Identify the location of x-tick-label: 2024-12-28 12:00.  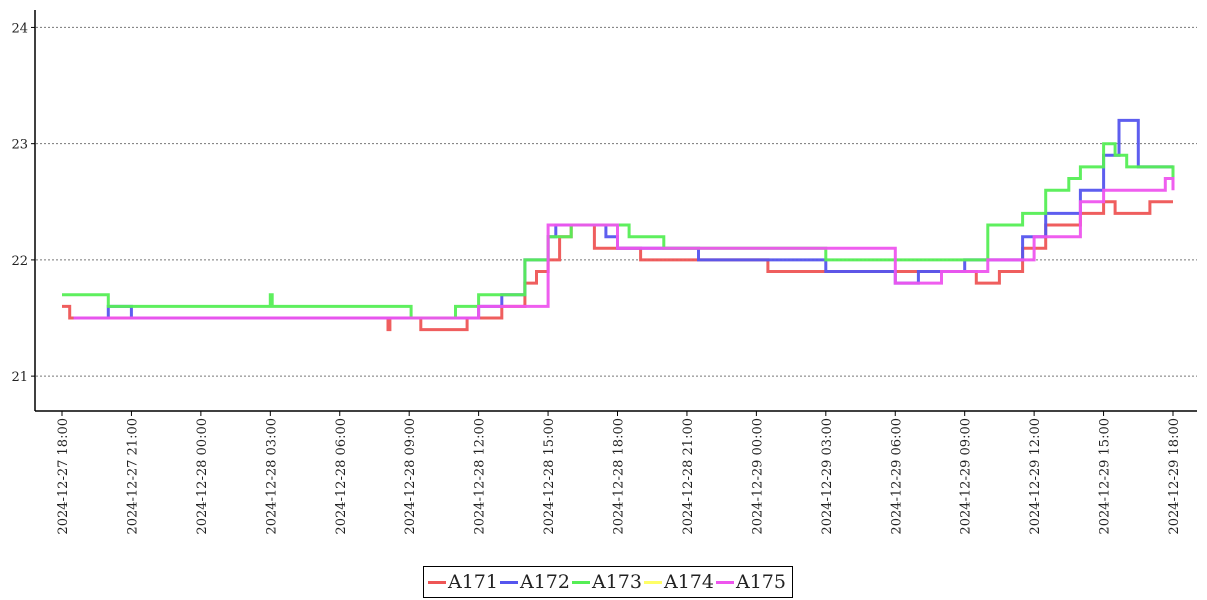
(480, 476).